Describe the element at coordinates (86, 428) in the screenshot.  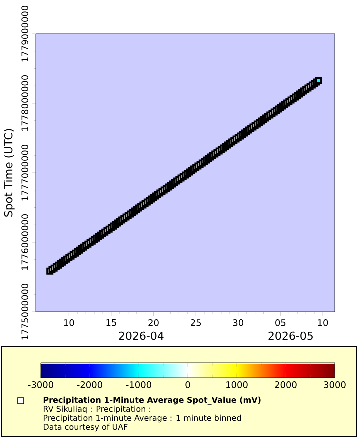
I see `text: Data courtesy of UAF` at that location.